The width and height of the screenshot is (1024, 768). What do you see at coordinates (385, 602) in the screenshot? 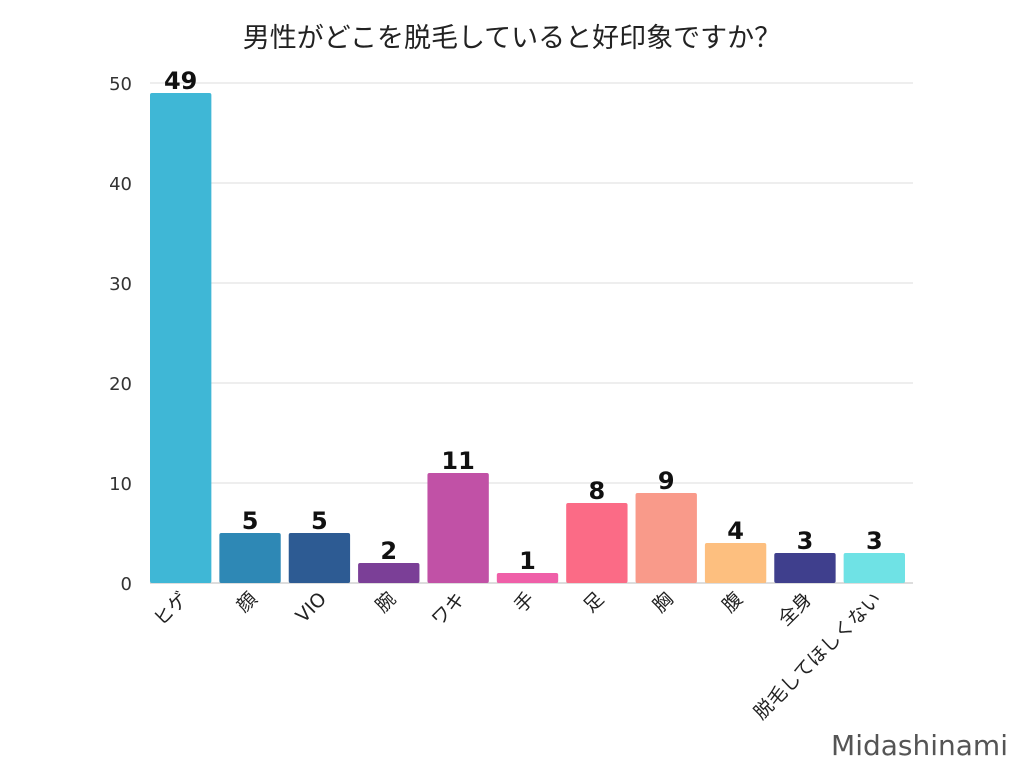
I see `x-tick-label: 腕` at bounding box center [385, 602].